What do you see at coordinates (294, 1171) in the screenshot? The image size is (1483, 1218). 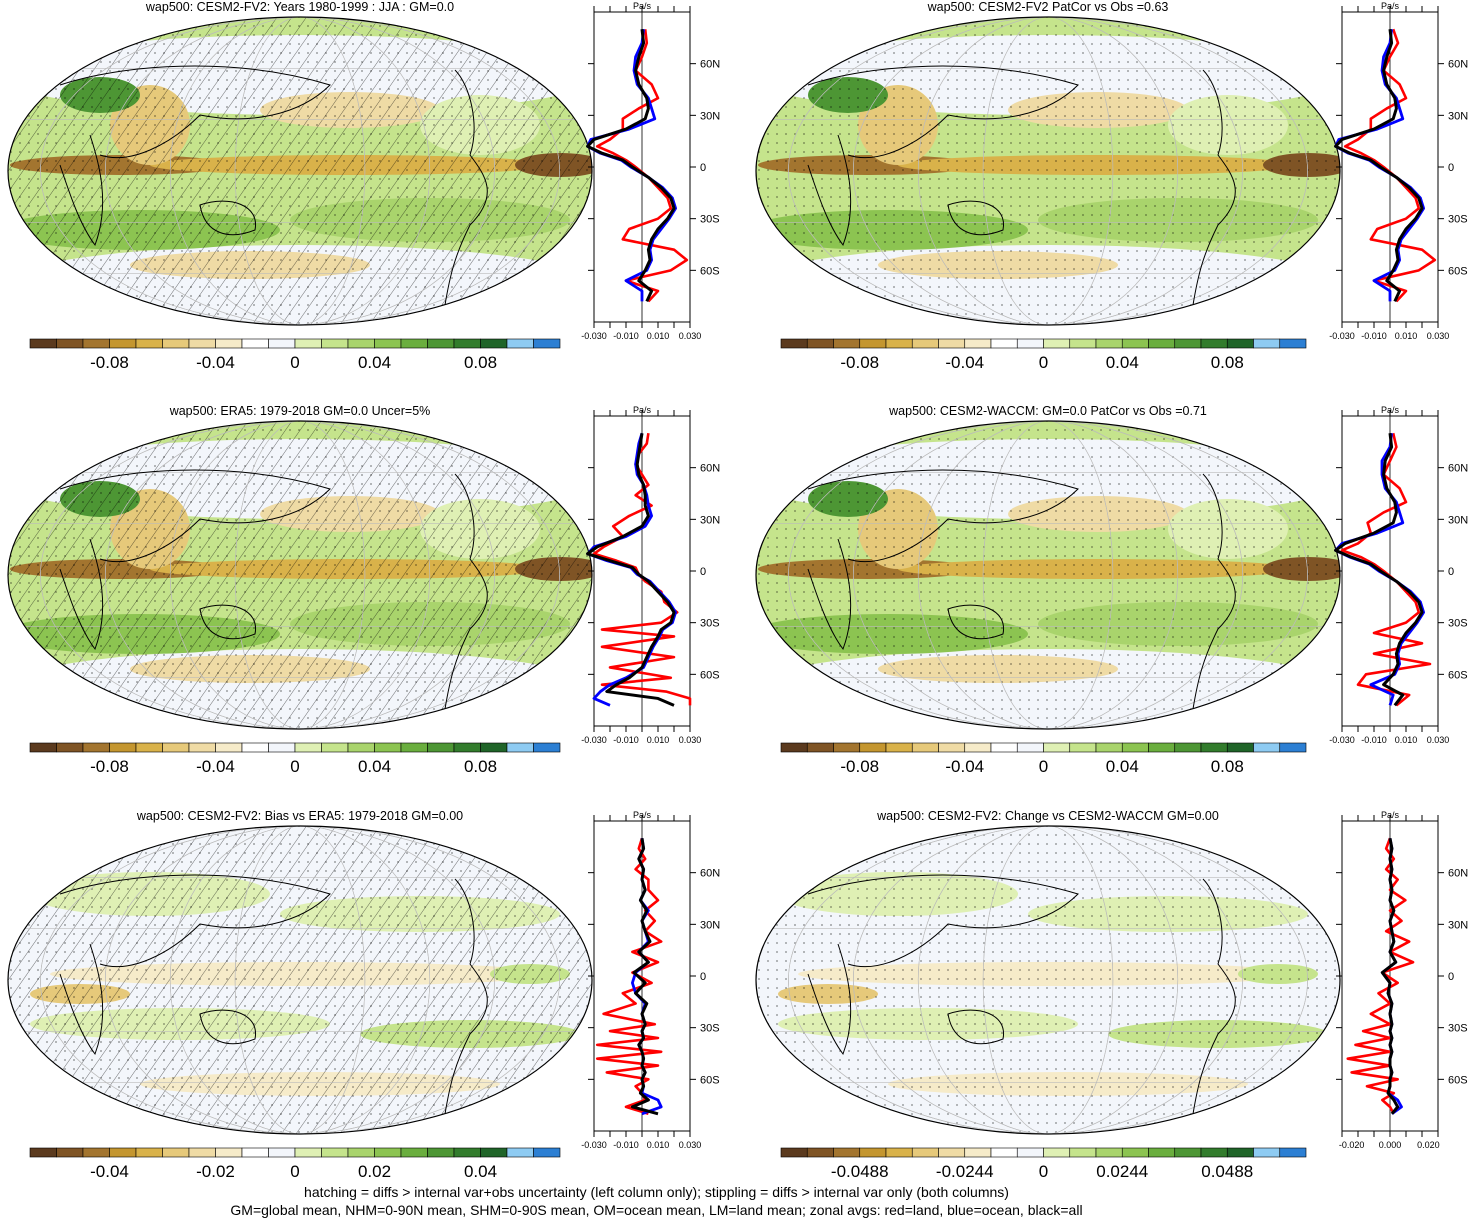 I see `colorbar-tick-label: 0` at bounding box center [294, 1171].